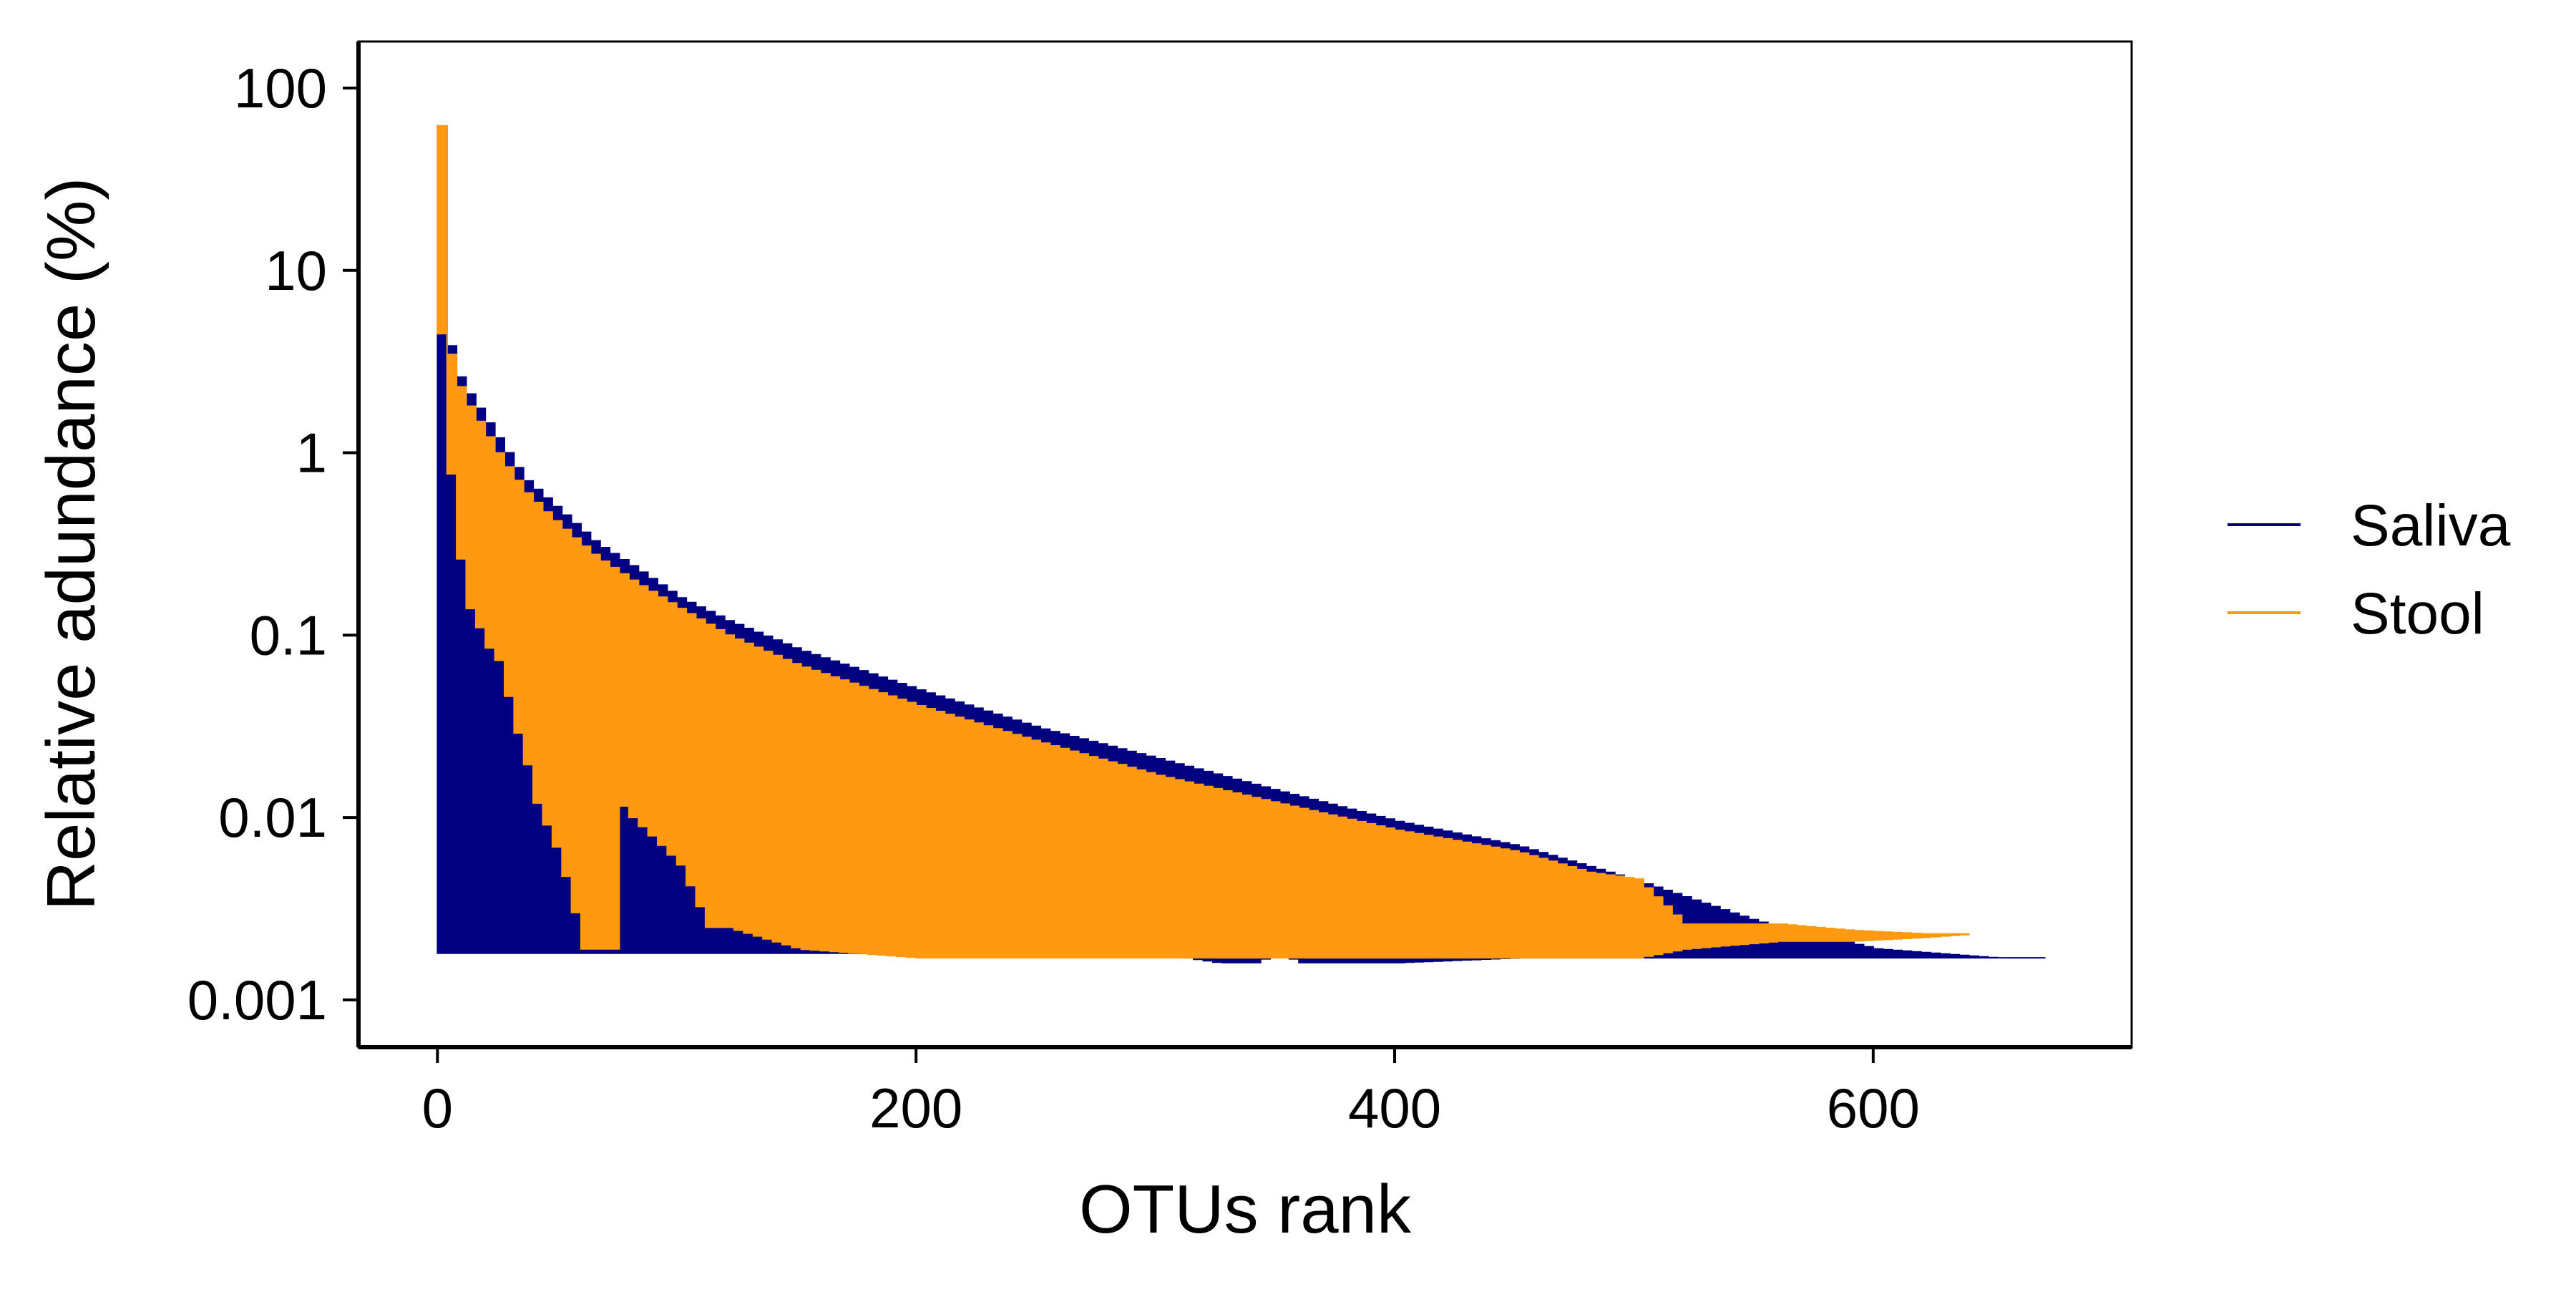 The height and width of the screenshot is (1292, 2576). What do you see at coordinates (1394, 1108) in the screenshot?
I see `x-tick-label: 400` at bounding box center [1394, 1108].